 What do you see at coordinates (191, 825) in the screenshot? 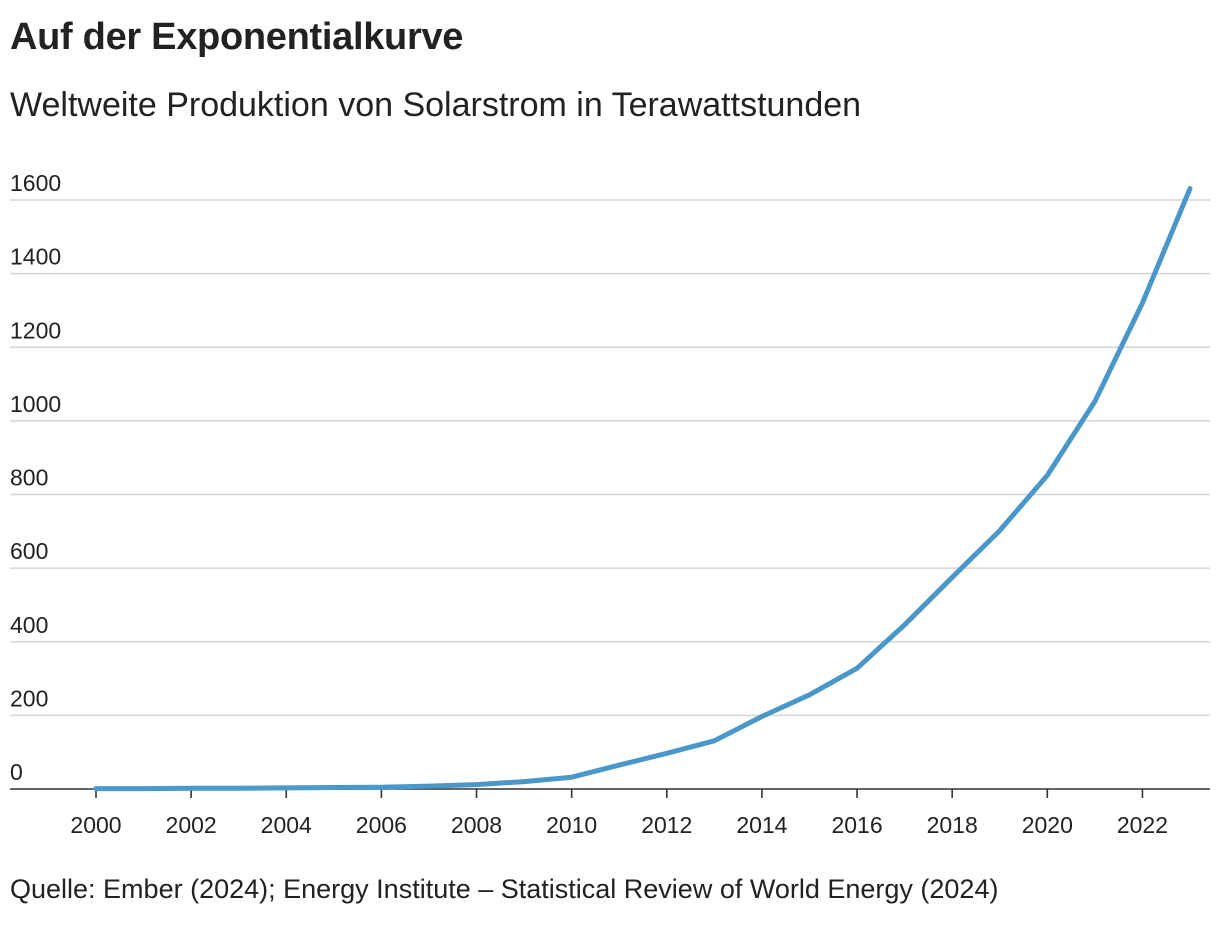
I see `x-tick-label: 2002` at bounding box center [191, 825].